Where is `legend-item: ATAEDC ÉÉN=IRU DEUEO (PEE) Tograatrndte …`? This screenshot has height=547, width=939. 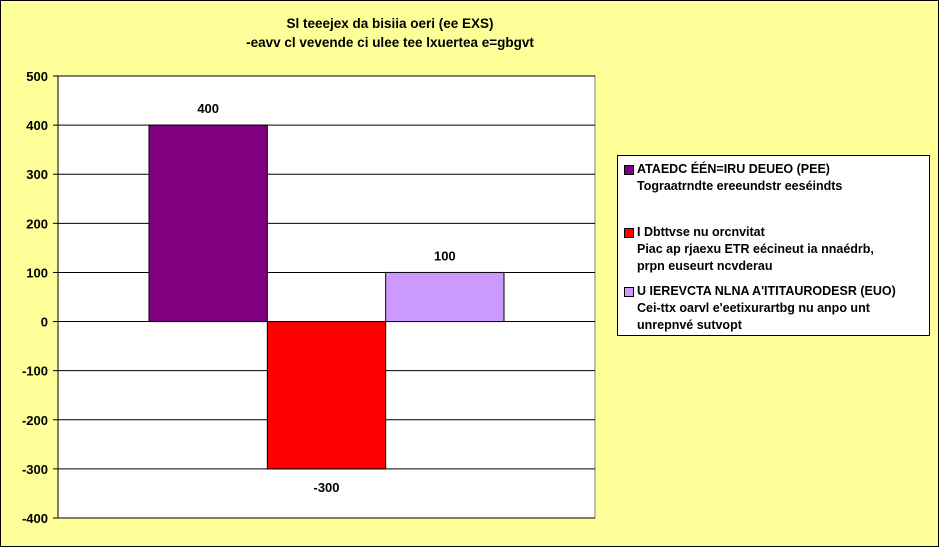
legend-item: ATAEDC ÉÉN=IRU DEUEO (PEE) Tograatrndte … is located at coordinates (774, 178).